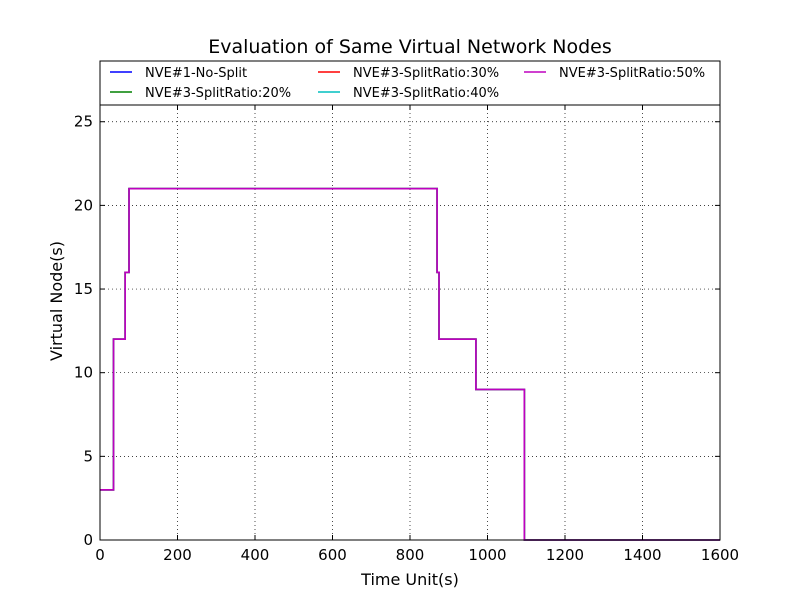 Image resolution: width=800 pixels, height=600 pixels. I want to click on x-tick-label: 400, so click(255, 555).